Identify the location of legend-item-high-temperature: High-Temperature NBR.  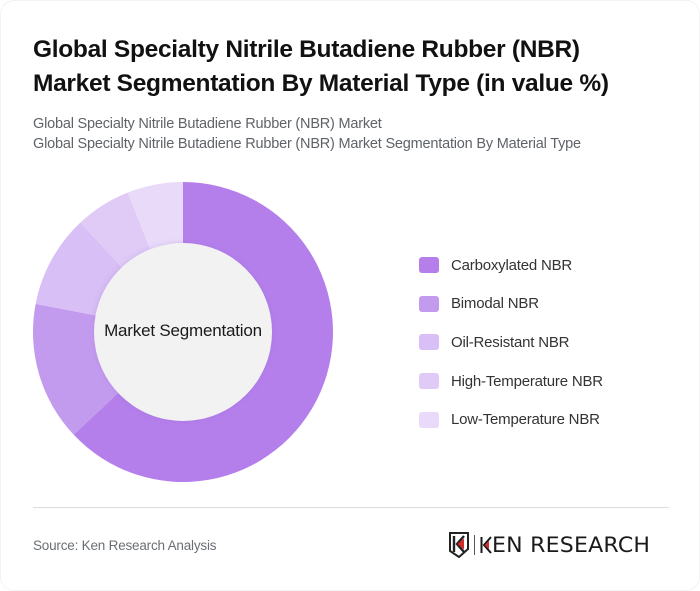
(511, 381).